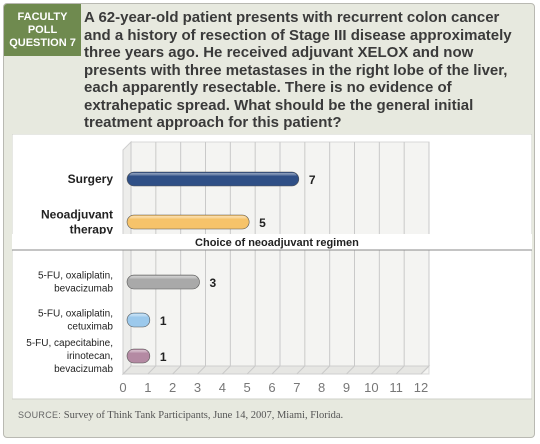 This screenshot has height=444, width=540. I want to click on x-tick-label: 4, so click(222, 387).